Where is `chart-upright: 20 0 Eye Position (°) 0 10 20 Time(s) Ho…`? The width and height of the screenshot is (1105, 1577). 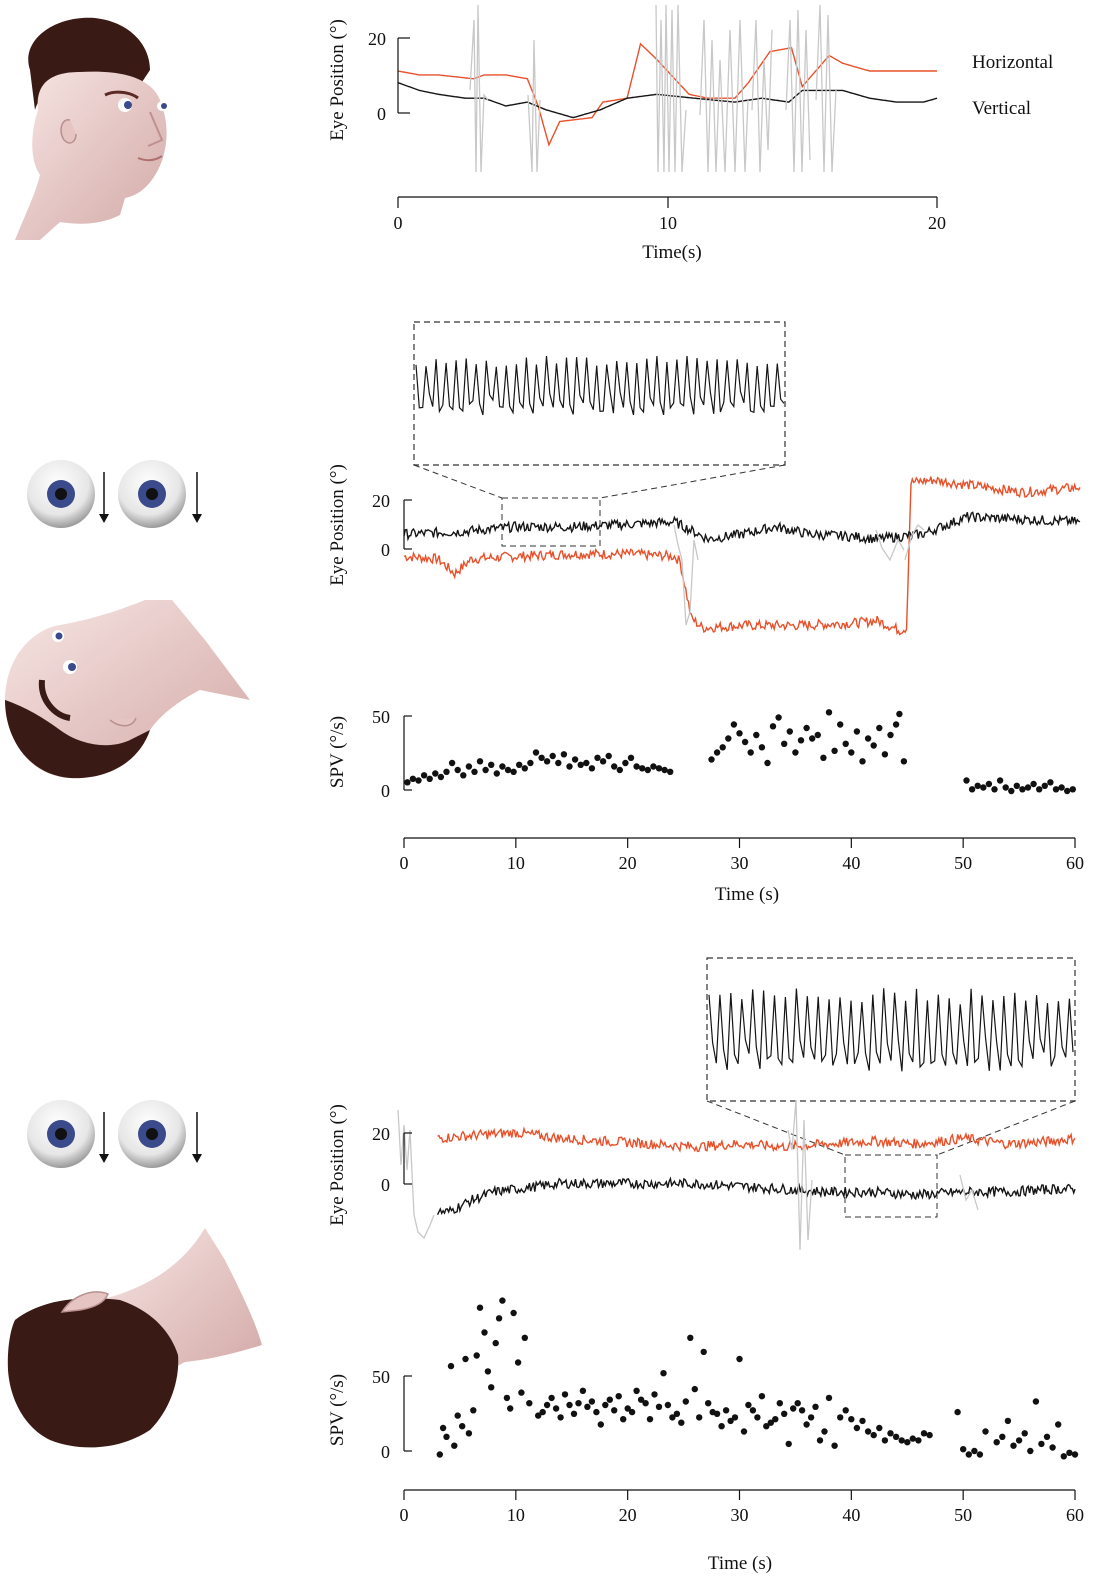
chart-upright: 20 0 Eye Position (°) 0 10 20 Time(s) Ho… is located at coordinates (690, 133).